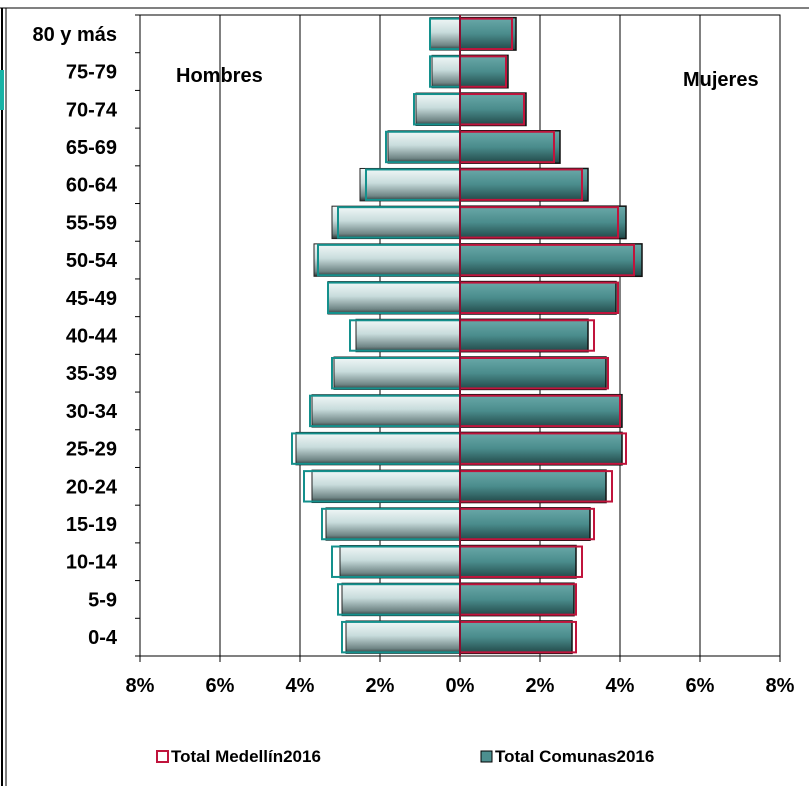 The width and height of the screenshot is (809, 786). I want to click on category-label: 30-34, so click(92, 412).